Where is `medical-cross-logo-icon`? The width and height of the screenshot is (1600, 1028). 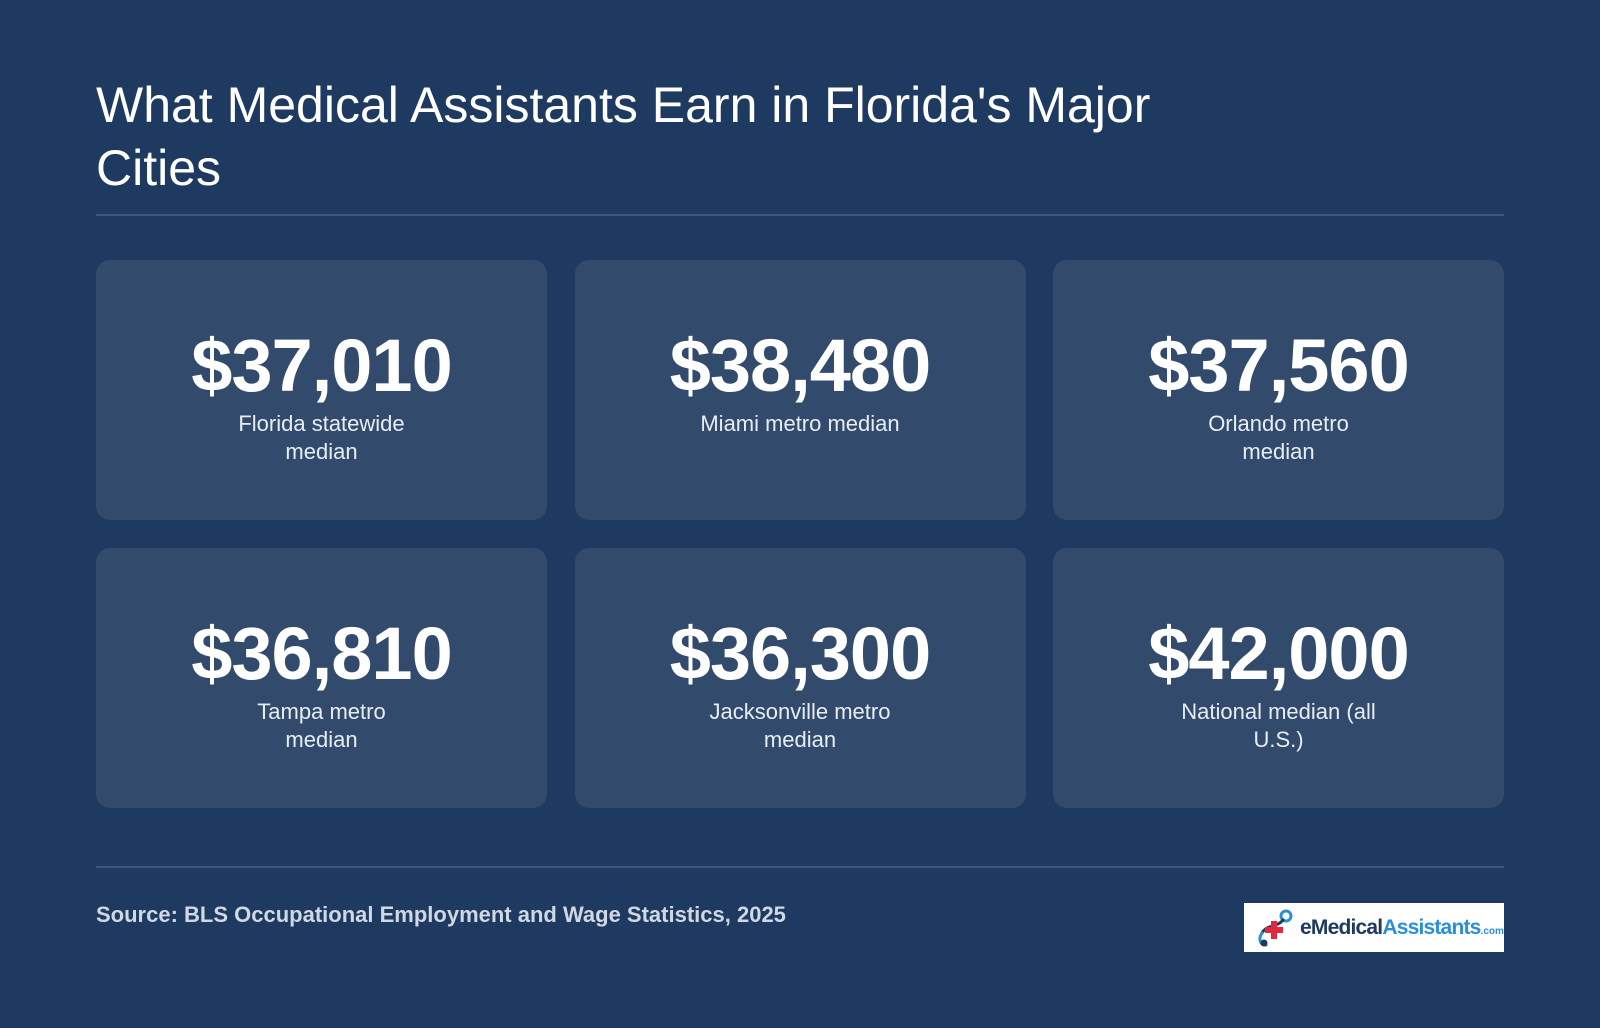 medical-cross-logo-icon is located at coordinates (1275, 927).